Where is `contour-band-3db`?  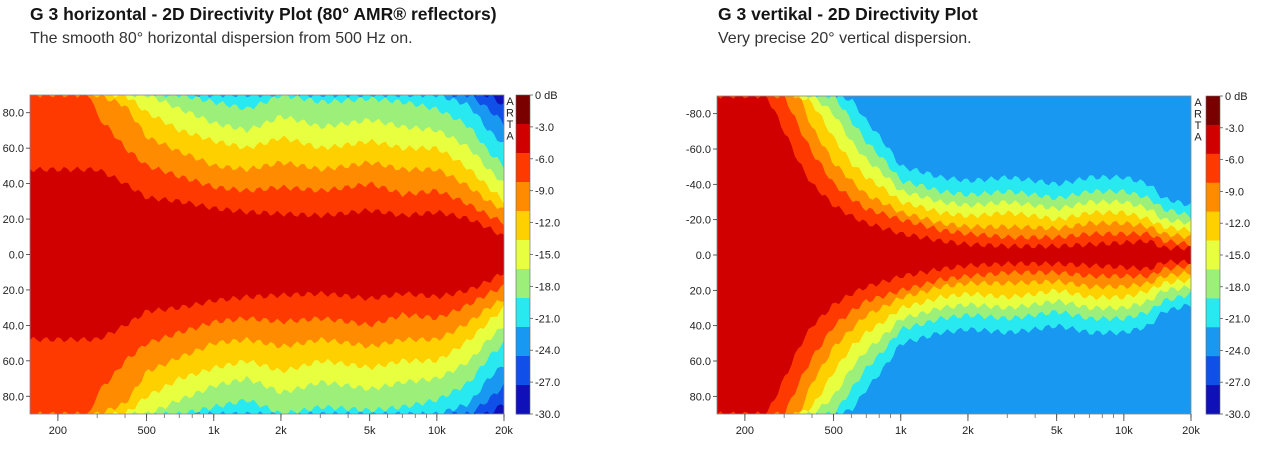
contour-band-3db is located at coordinates (267, 254).